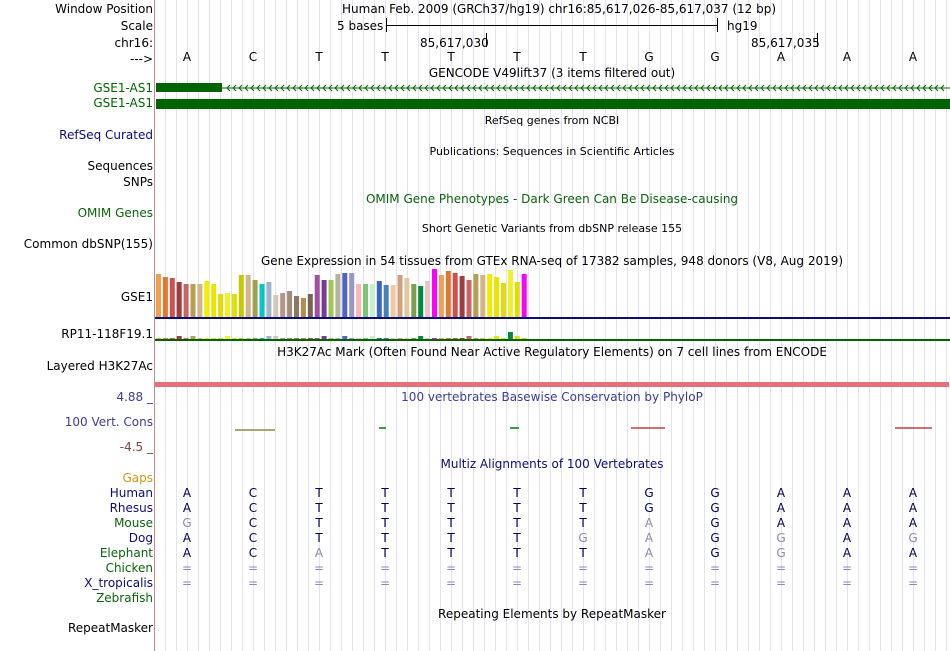  I want to click on multiz-species-label: Zebrafish, so click(124, 598).